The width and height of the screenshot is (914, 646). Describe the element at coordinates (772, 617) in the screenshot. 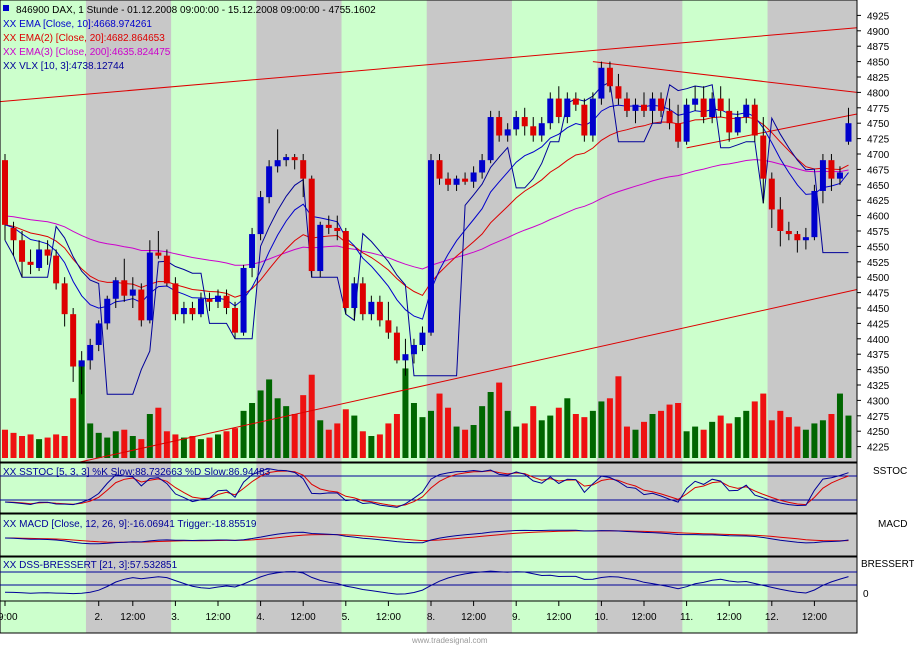

I see `x-tick-label: 12.` at that location.